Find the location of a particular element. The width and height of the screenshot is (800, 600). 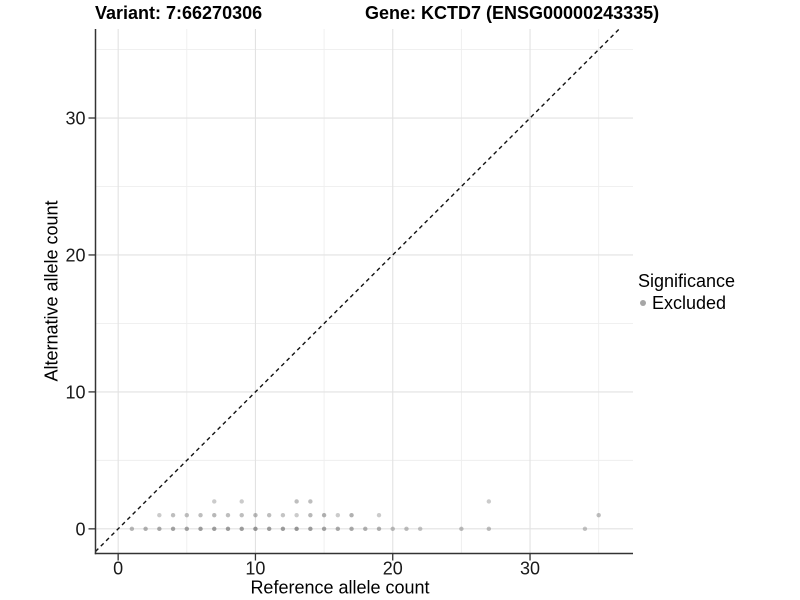

legend-entry-excluded: Excluded is located at coordinates (687, 303).